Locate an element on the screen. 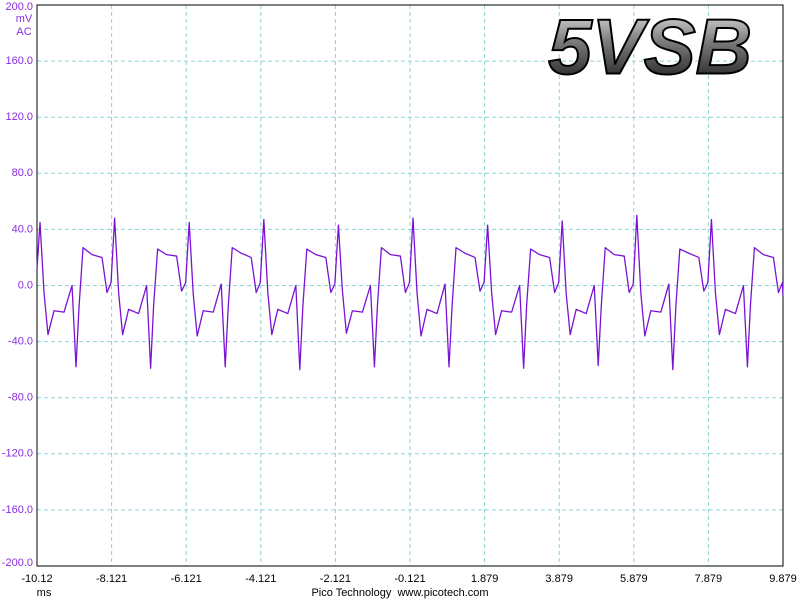  x-tick-label: -10.12 is located at coordinates (36, 579).